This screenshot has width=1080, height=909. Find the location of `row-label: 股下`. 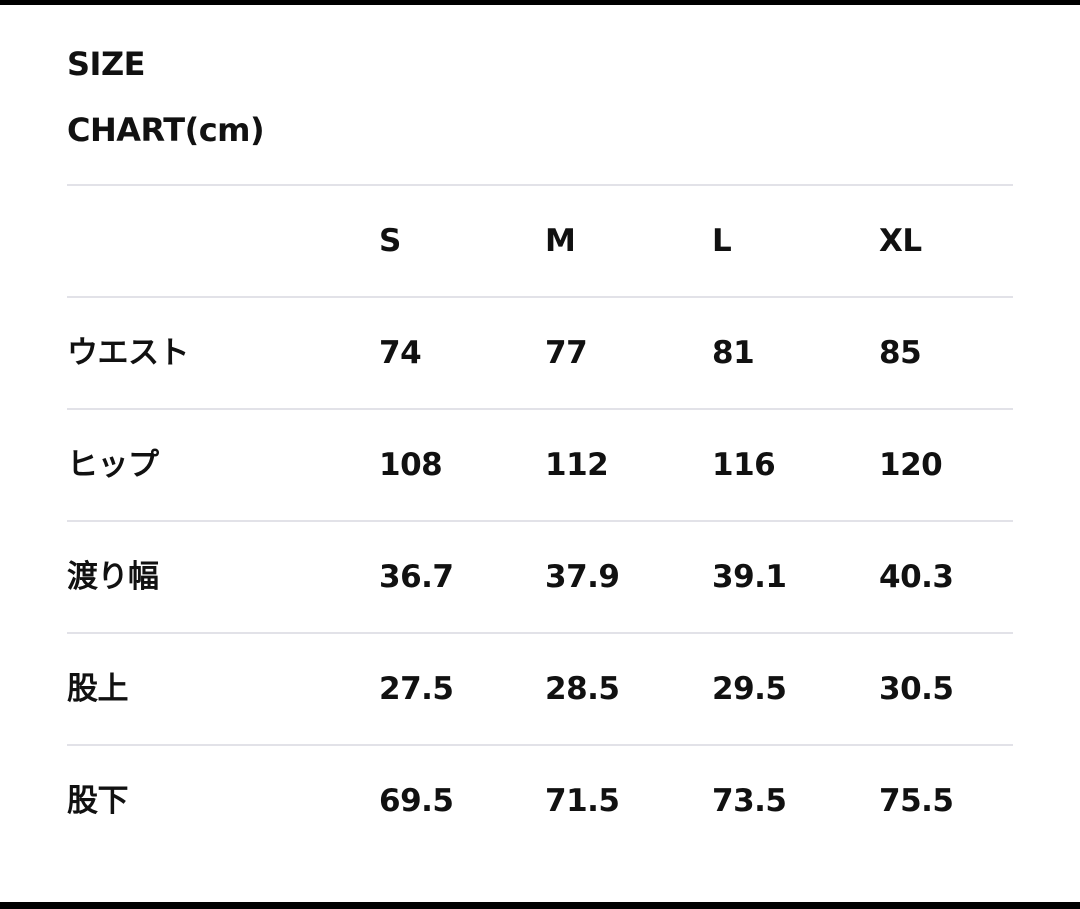

row-label: 股下 is located at coordinates (98, 801).